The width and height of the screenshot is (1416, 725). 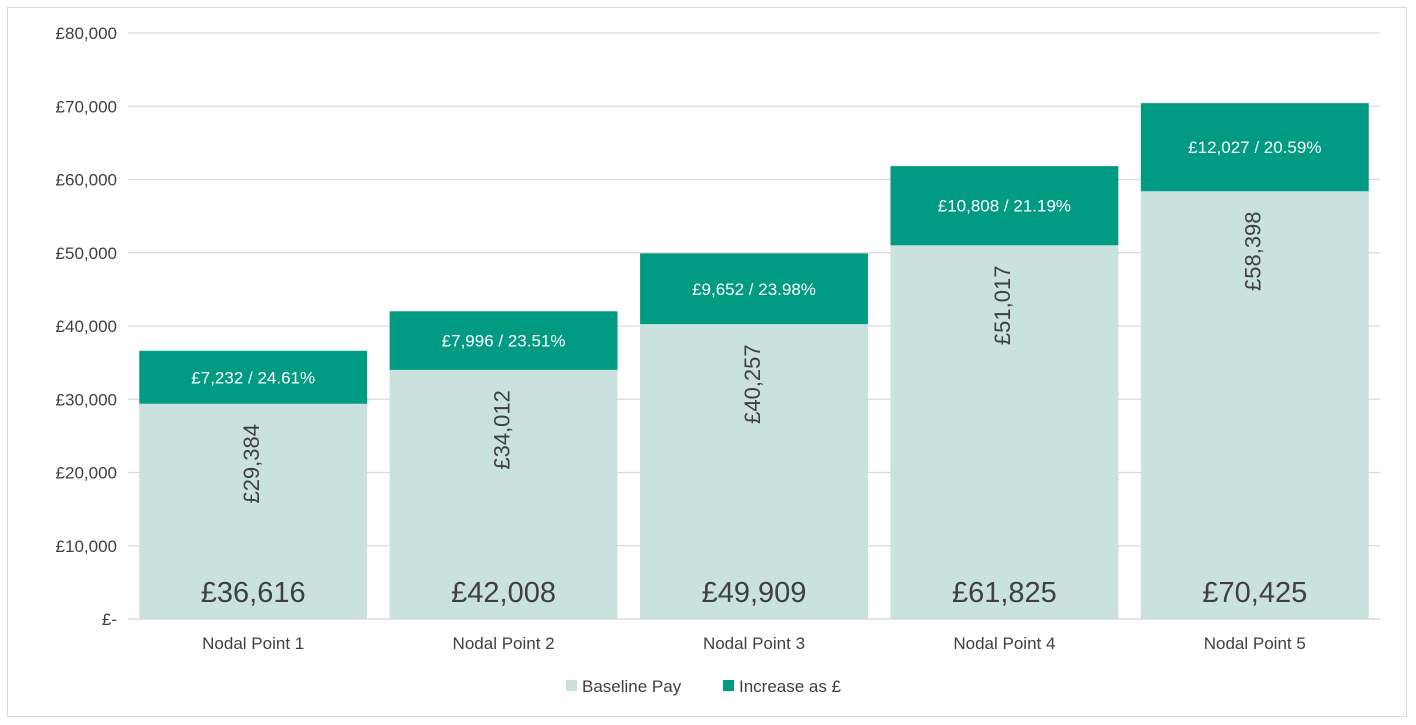 I want to click on y-tick-label: £40,000, so click(x=86, y=326).